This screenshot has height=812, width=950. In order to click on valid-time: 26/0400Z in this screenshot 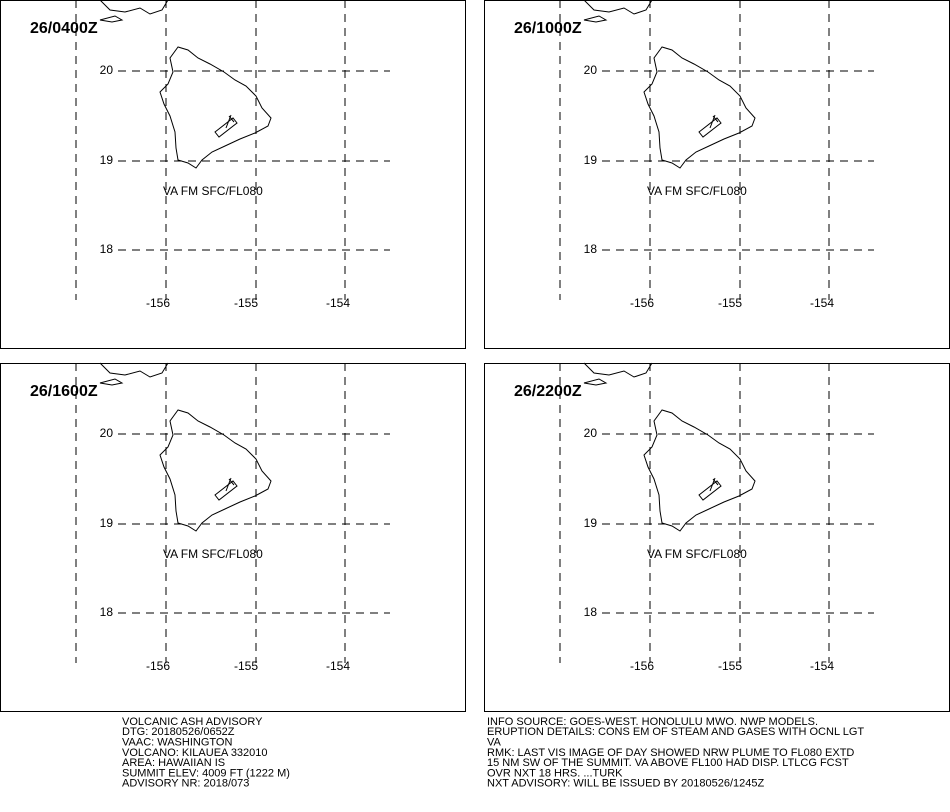, I will do `click(64, 28)`.